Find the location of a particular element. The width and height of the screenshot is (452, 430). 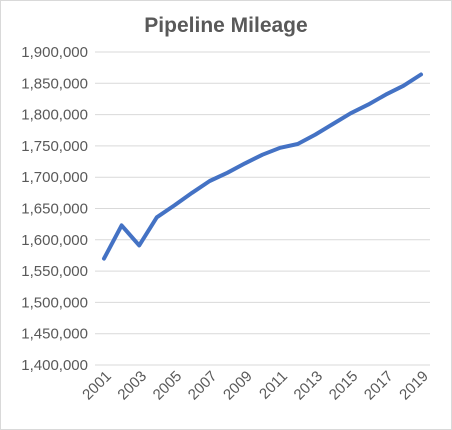

x-tick-label: 2015 is located at coordinates (344, 386).